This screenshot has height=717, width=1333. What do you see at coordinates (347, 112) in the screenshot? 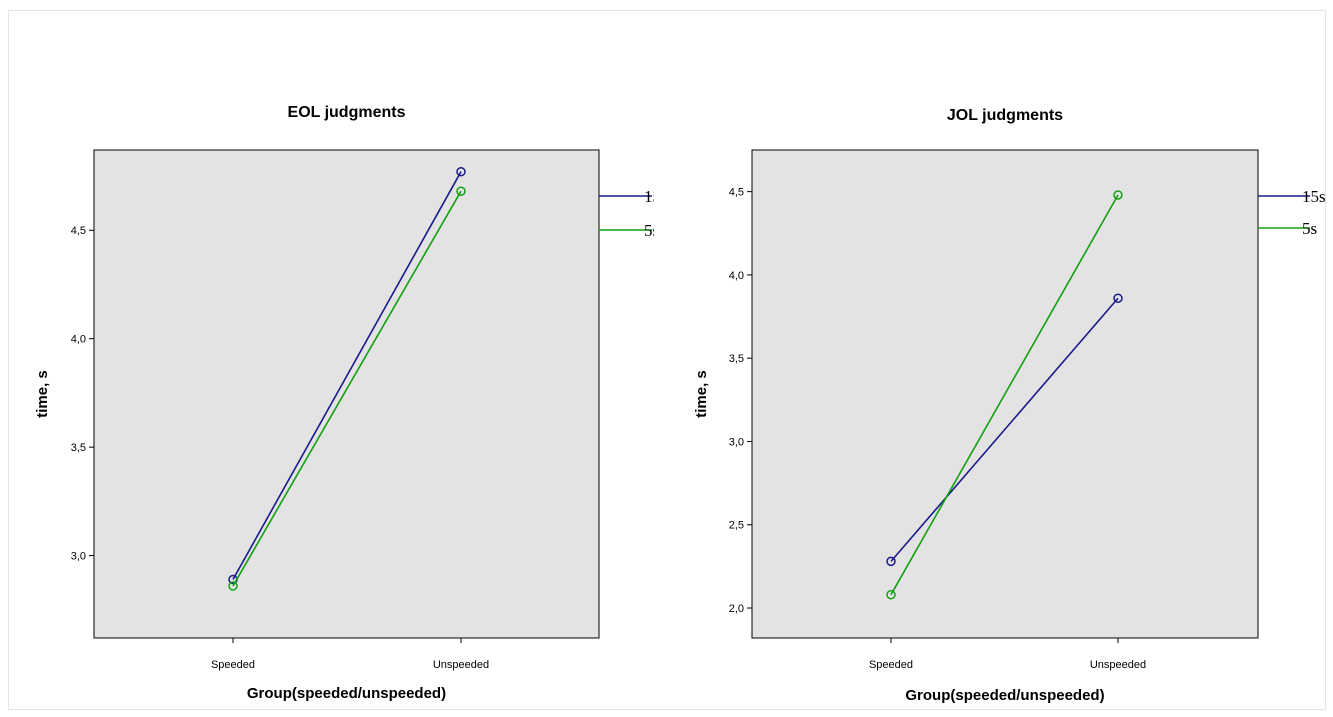
I see `chart-title: EOL judgments` at bounding box center [347, 112].